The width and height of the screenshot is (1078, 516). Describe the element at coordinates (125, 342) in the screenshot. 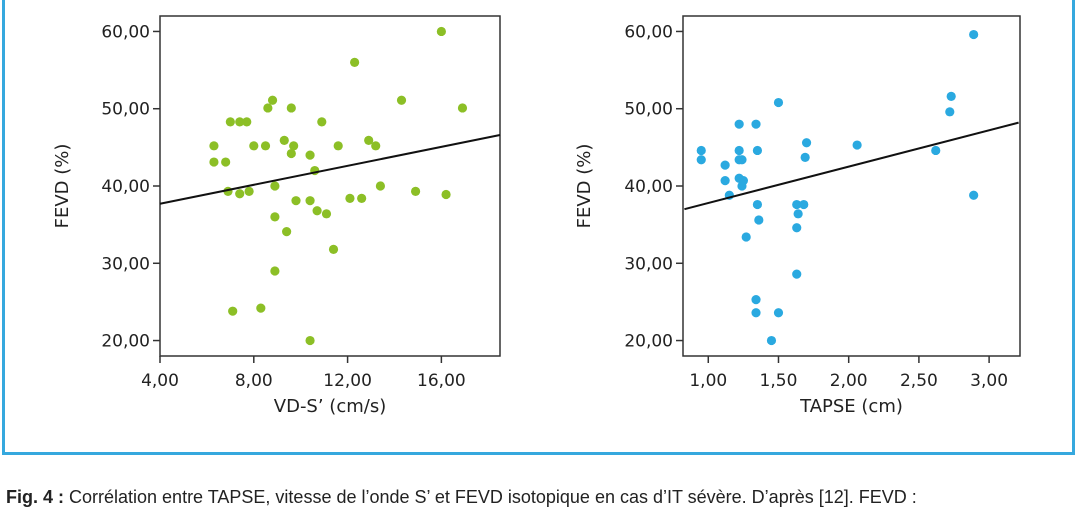

I see `left-ytick-label: 20,00` at that location.